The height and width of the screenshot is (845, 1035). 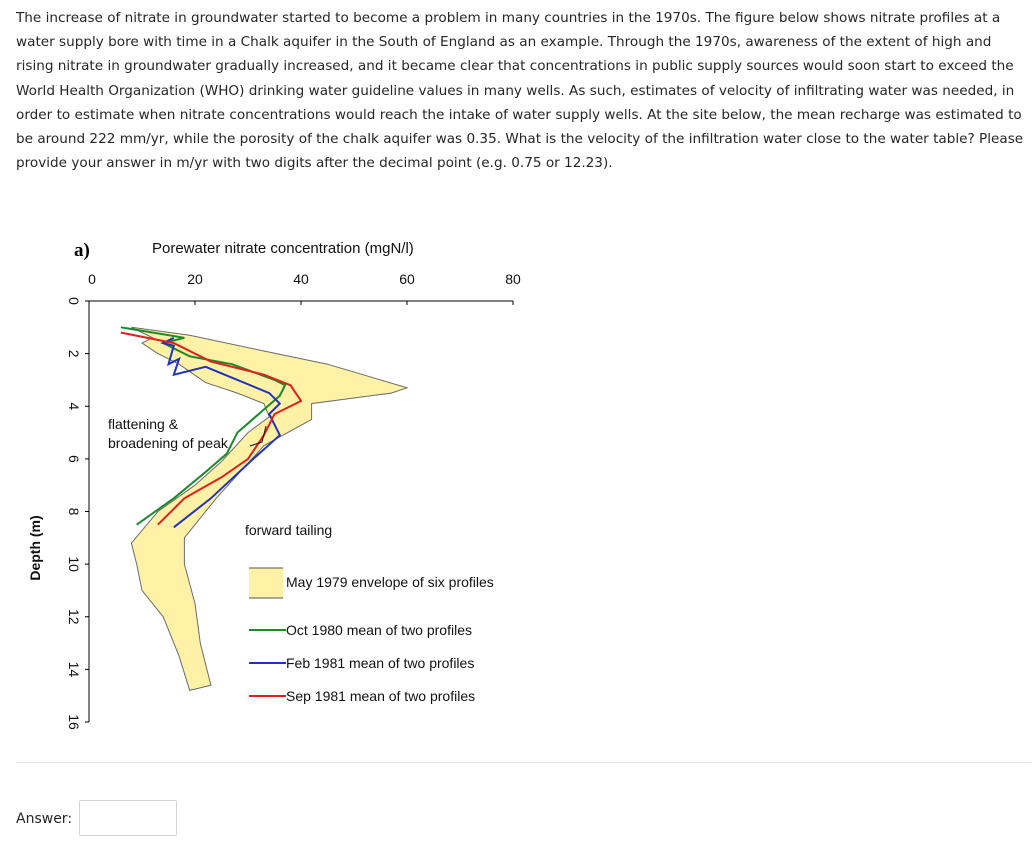 What do you see at coordinates (74, 301) in the screenshot?
I see `y-tick-label: 0` at bounding box center [74, 301].